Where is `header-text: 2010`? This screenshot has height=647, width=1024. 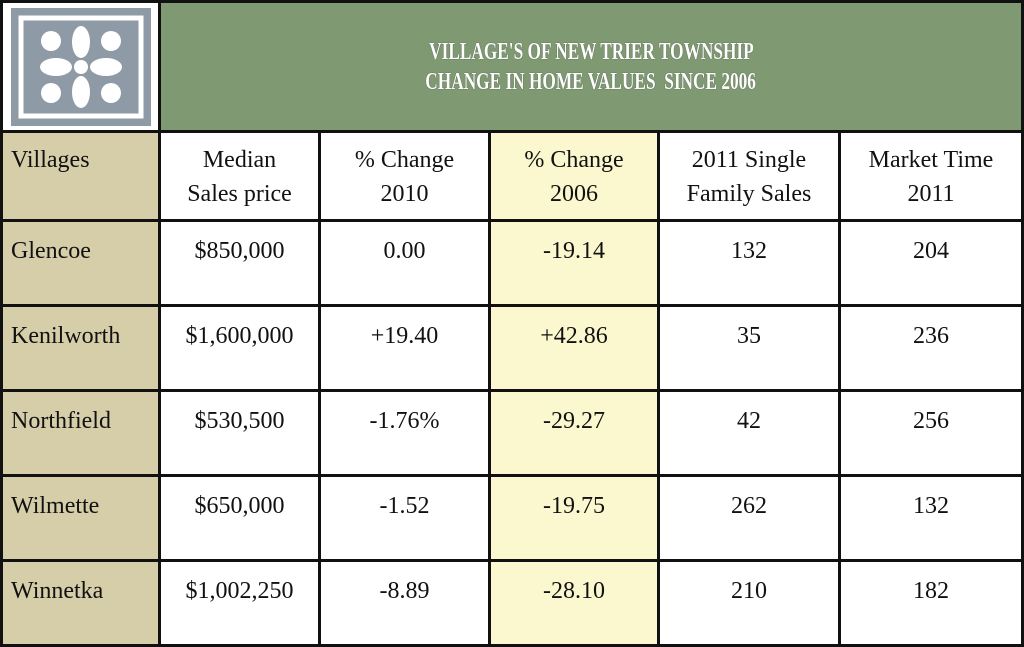 header-text: 2010 is located at coordinates (404, 194).